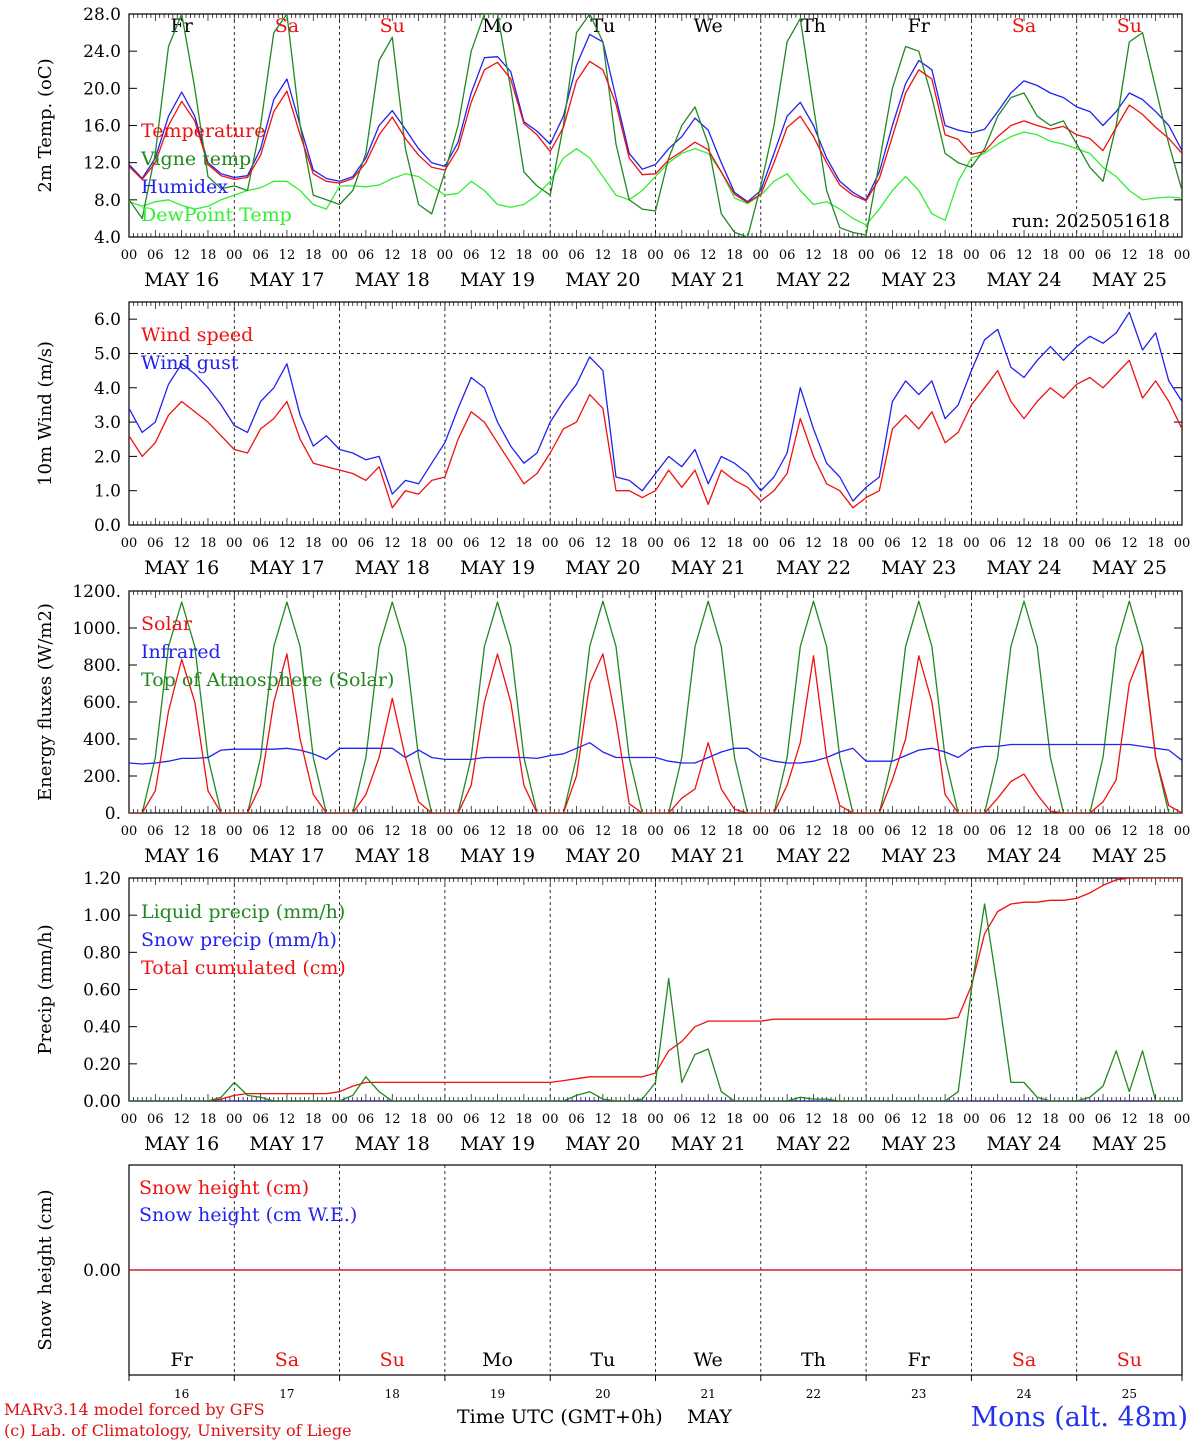 The height and width of the screenshot is (1440, 1194). Describe the element at coordinates (107, 423) in the screenshot. I see `y-tick-label: 3.0` at that location.